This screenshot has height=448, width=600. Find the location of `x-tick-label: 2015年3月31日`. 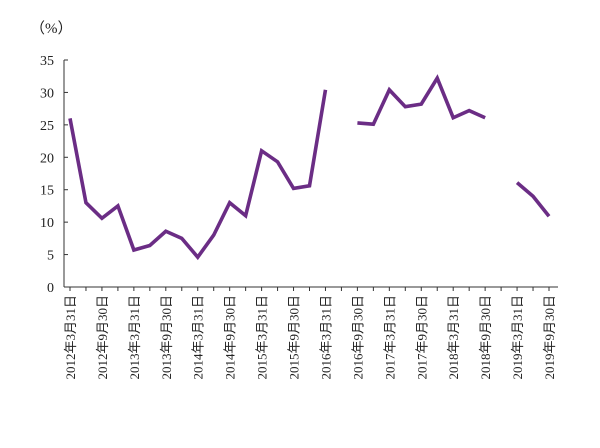

x-tick-label: 2015年3月31日 is located at coordinates (262, 337).